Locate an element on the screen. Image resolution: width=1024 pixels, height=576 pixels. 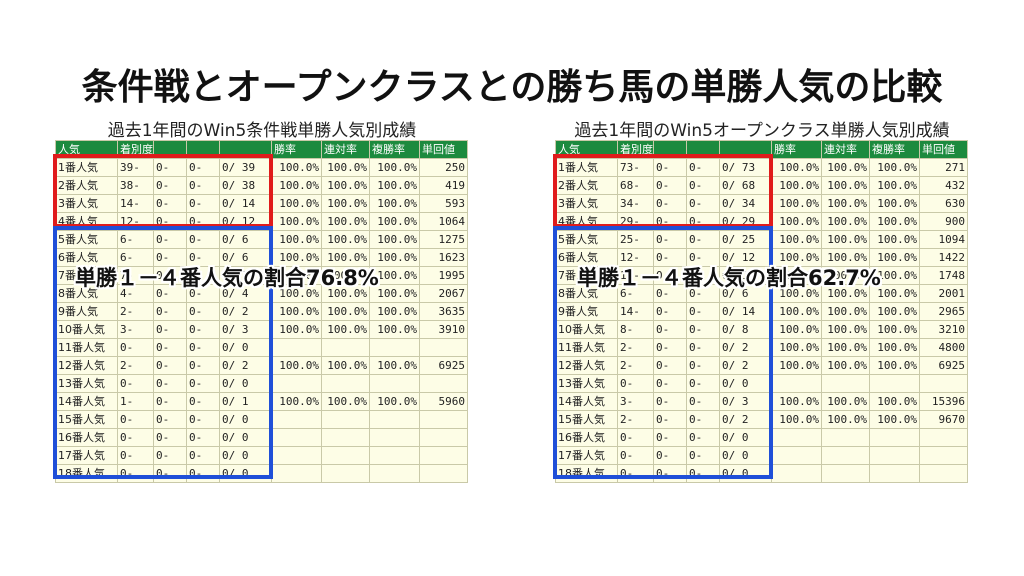
rank5plus-highlight-box is located at coordinates (163, 352).